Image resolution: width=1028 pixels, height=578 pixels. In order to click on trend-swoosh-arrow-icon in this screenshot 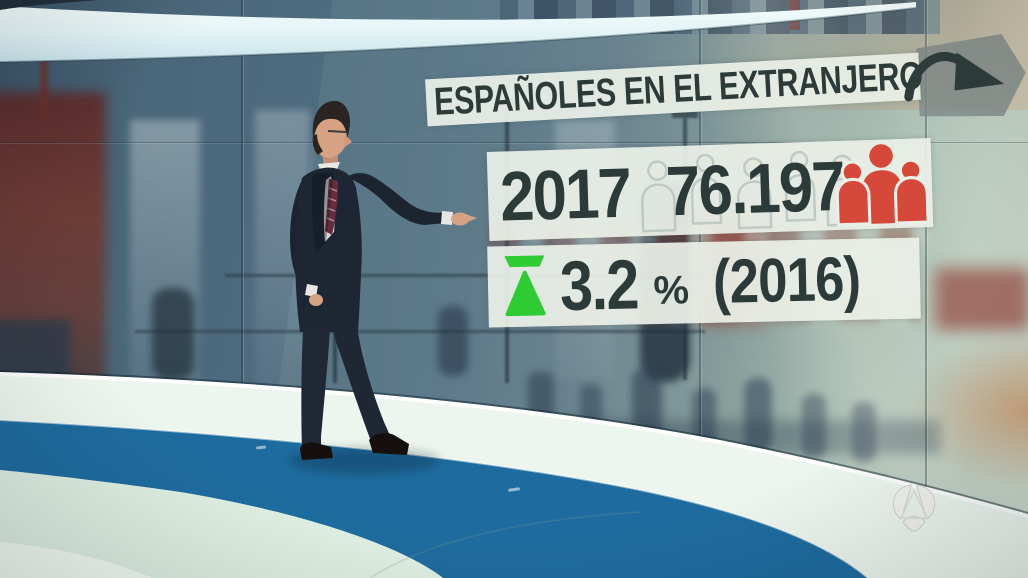, I will do `click(954, 77)`.